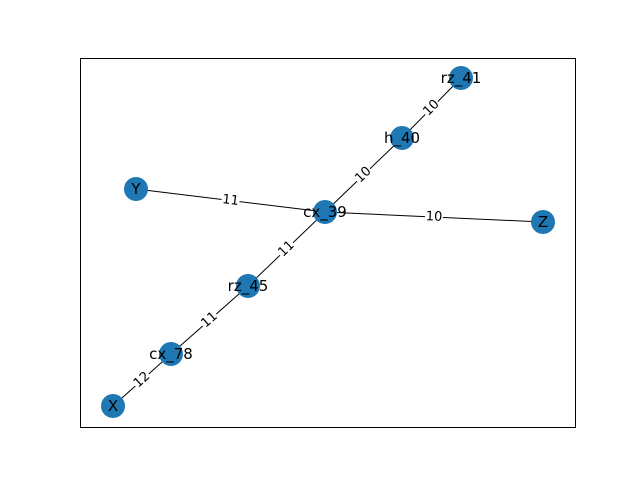  I want to click on node-label-Z: Z, so click(543, 222).